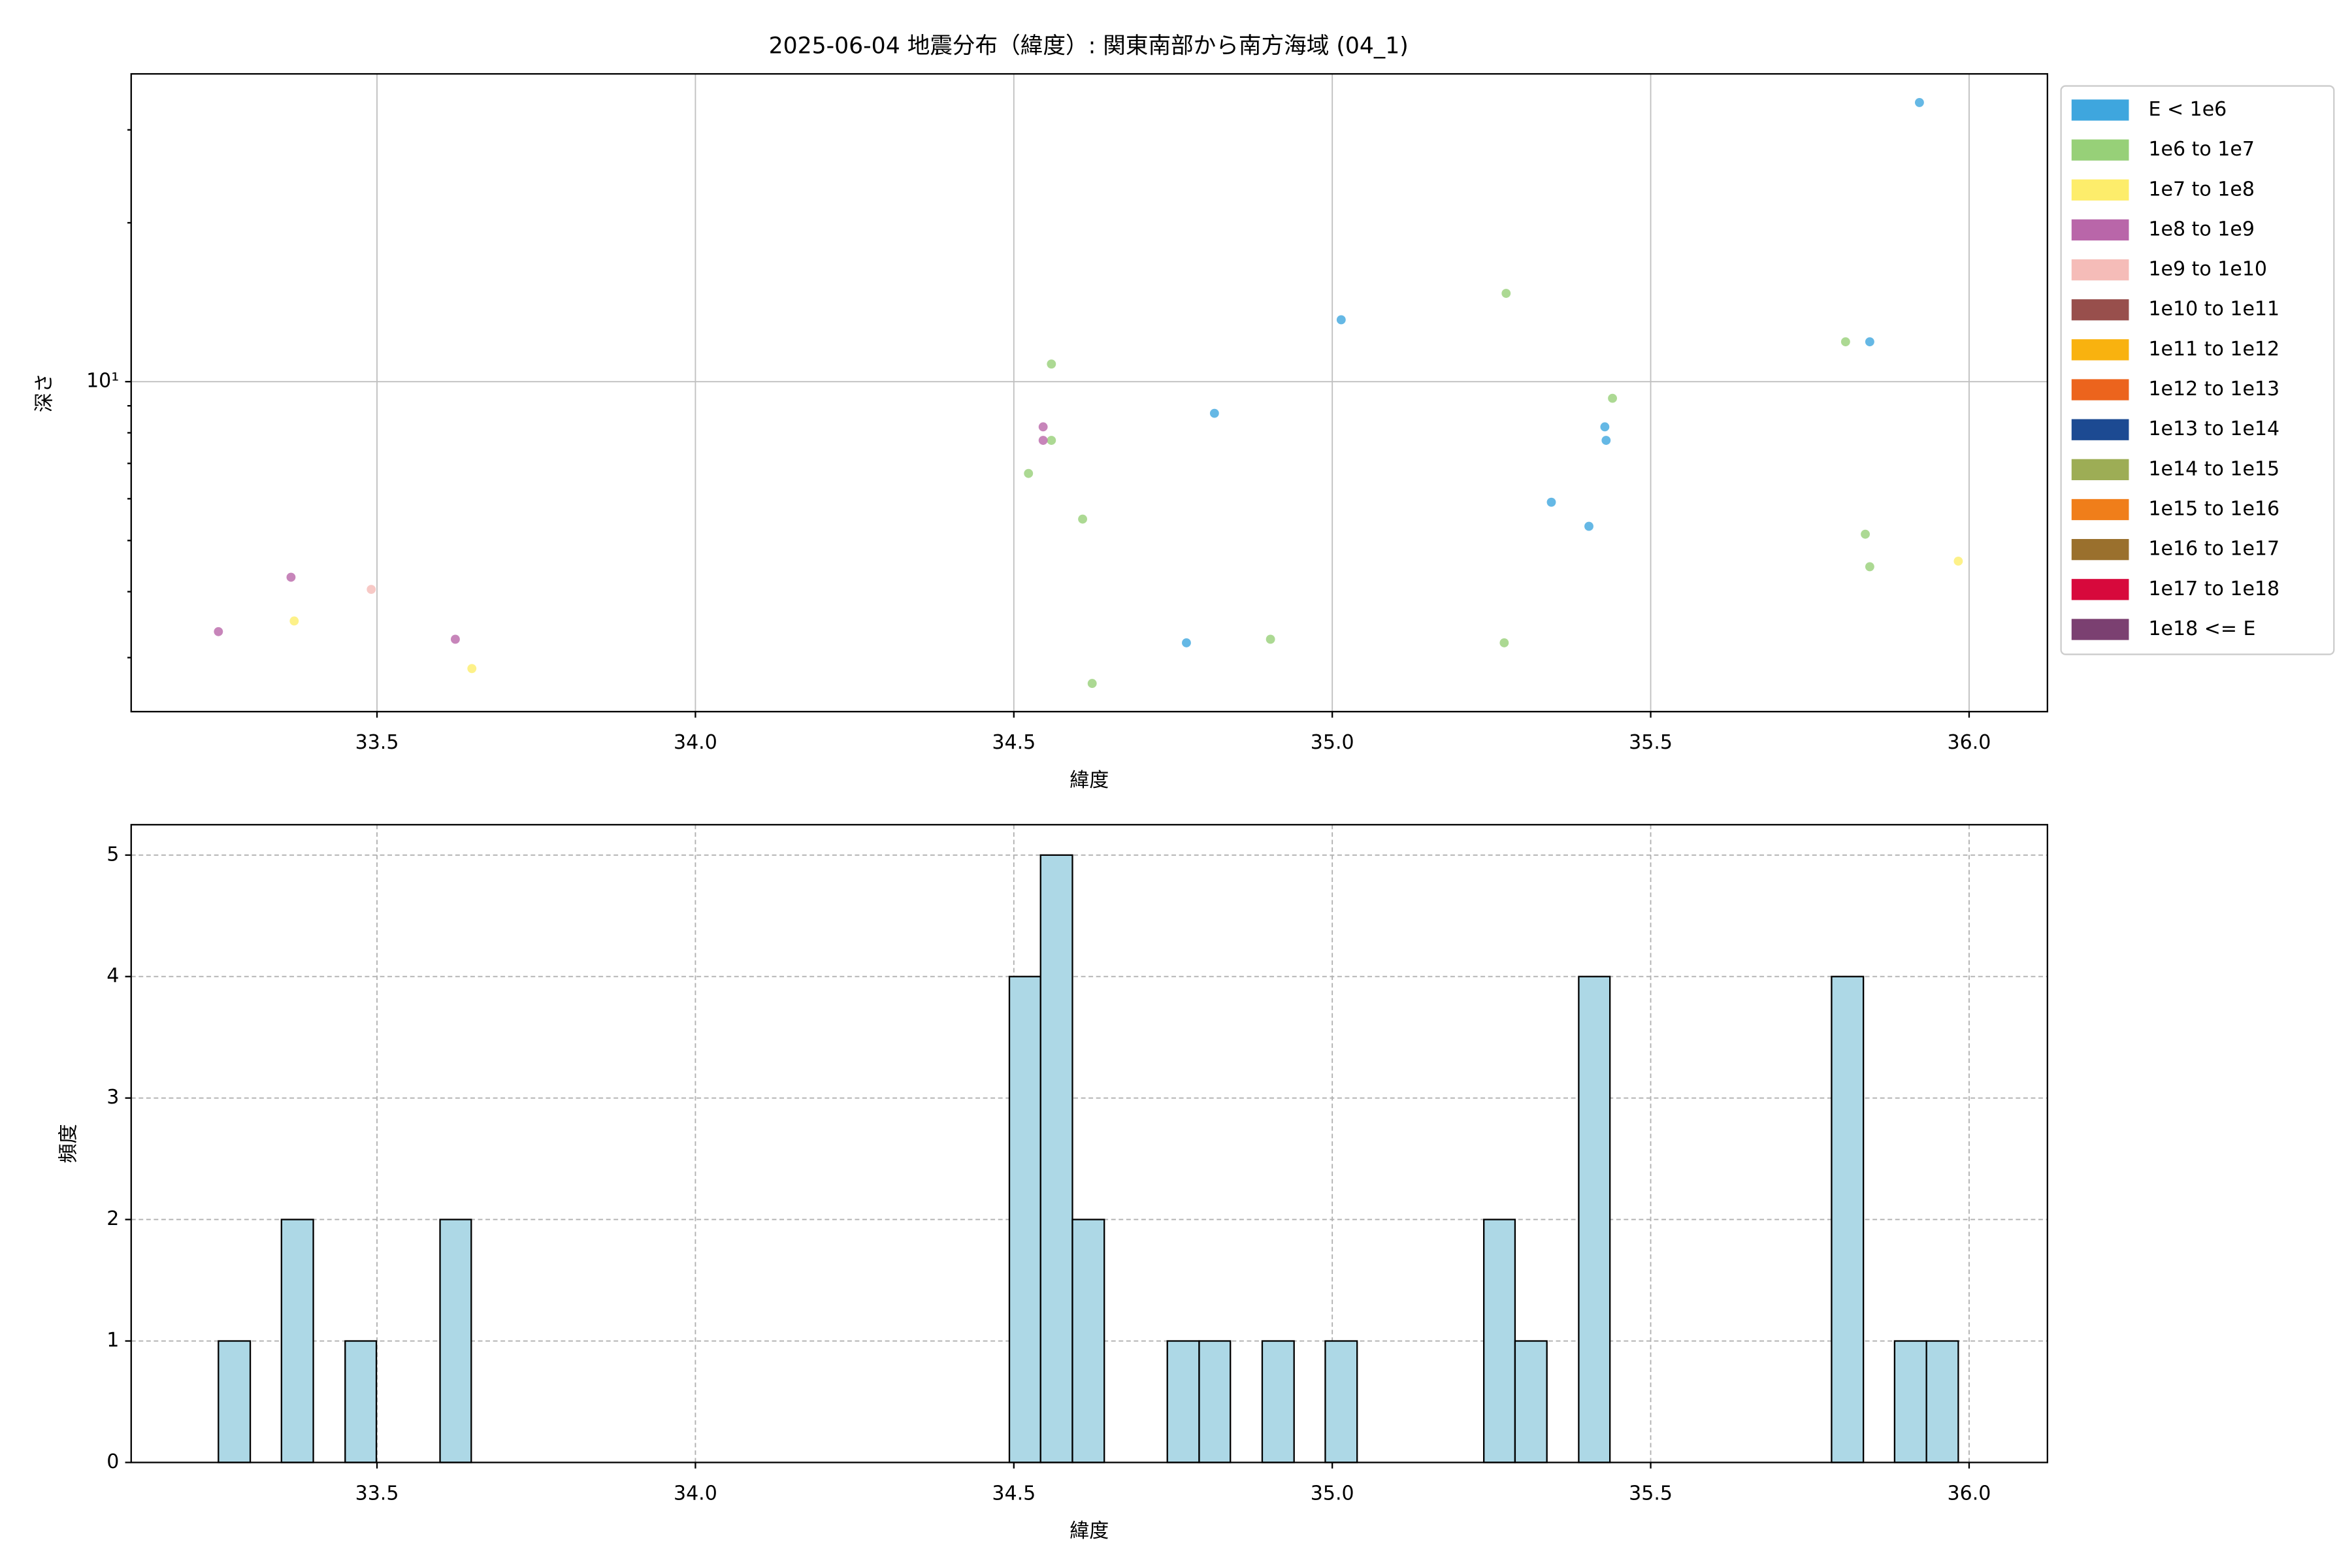 This screenshot has height=1568, width=2352. Describe the element at coordinates (2213, 428) in the screenshot. I see `legend-label: 1e13 to 1e14` at that location.